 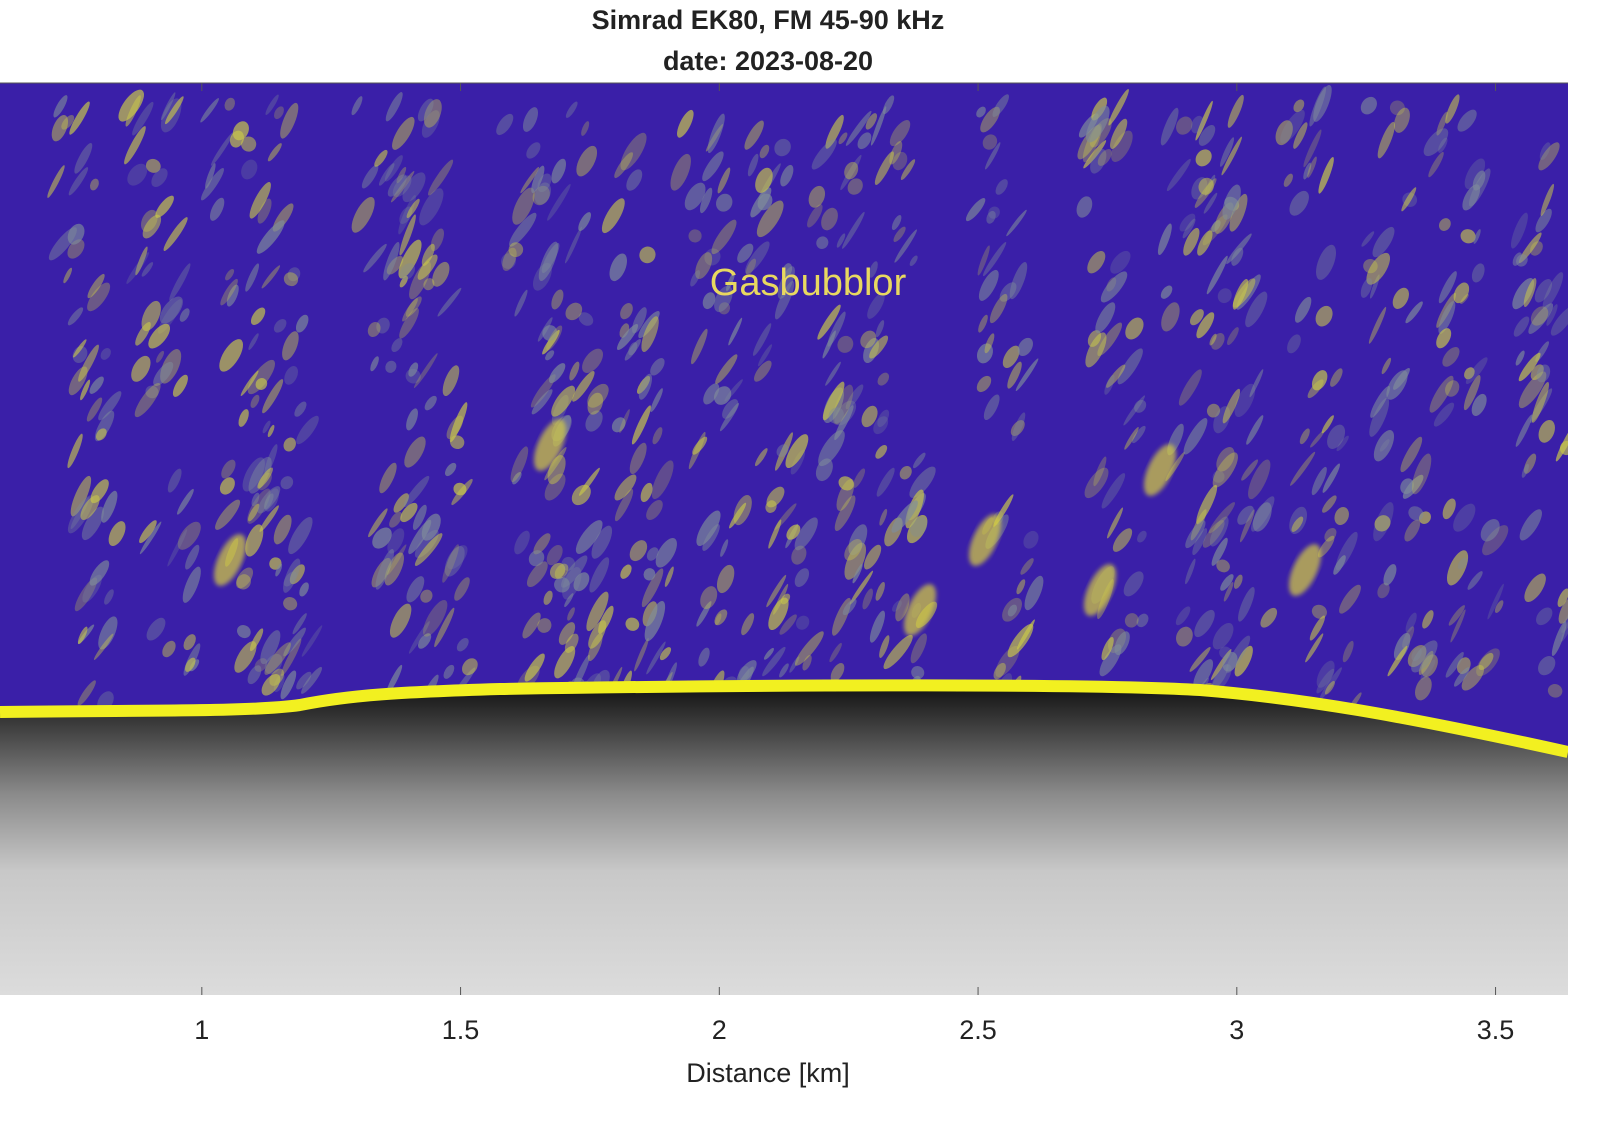 What do you see at coordinates (461, 1030) in the screenshot?
I see `x-tick-label: 1.5` at bounding box center [461, 1030].